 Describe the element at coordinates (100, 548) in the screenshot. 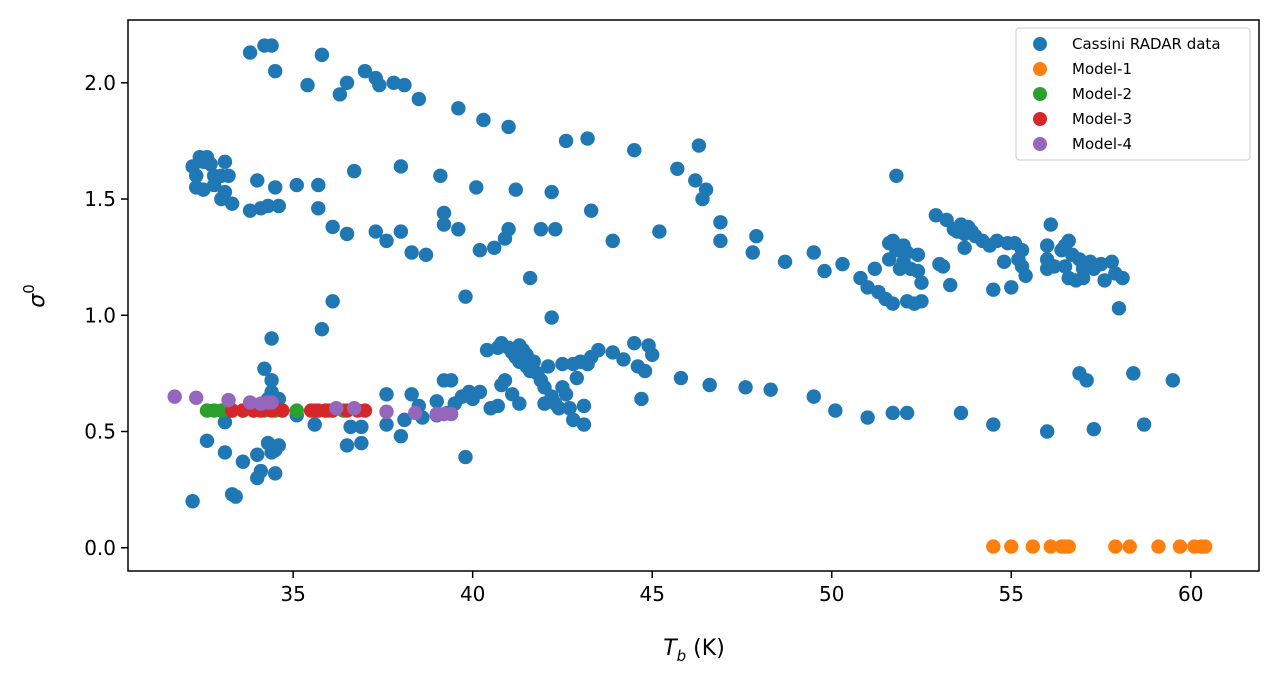

I see `y-tick-label: 0.0` at that location.